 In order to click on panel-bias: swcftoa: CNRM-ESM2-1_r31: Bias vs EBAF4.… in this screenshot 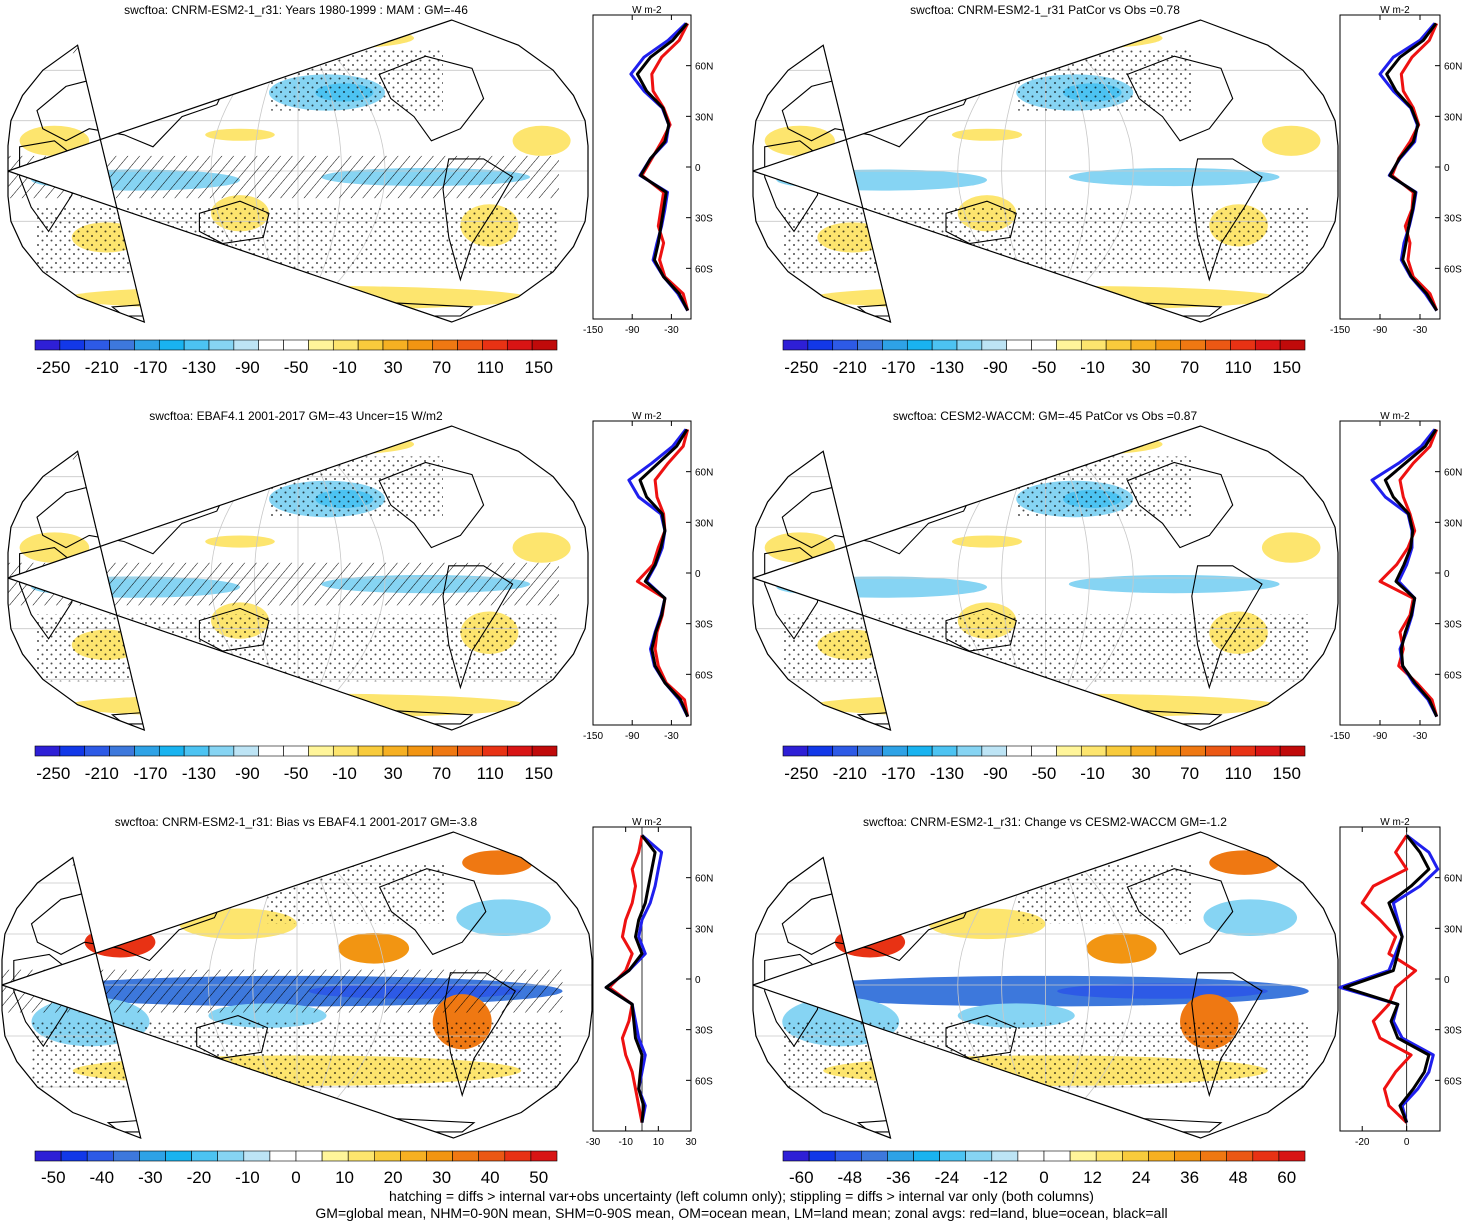, I will do `click(357, 1001)`.